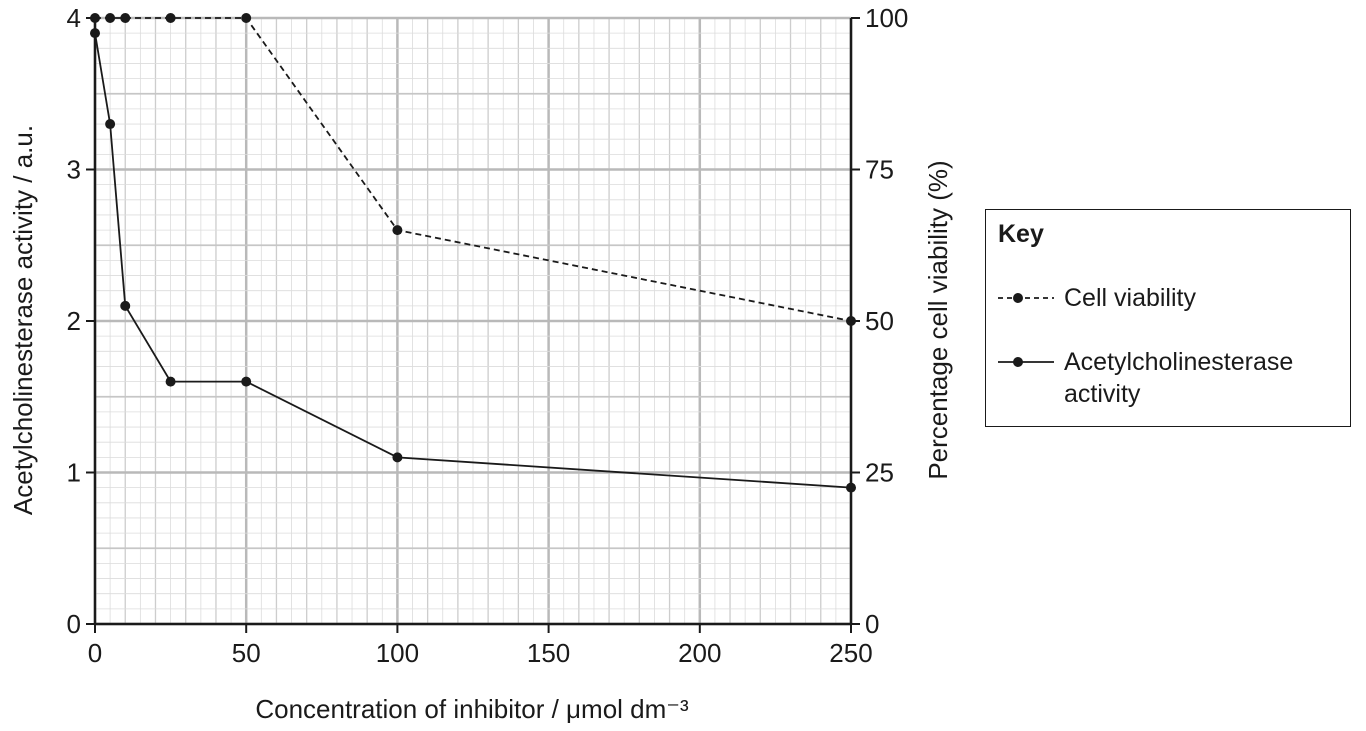 The width and height of the screenshot is (1366, 731). What do you see at coordinates (74, 321) in the screenshot?
I see `y-tick-label-left: 2` at bounding box center [74, 321].